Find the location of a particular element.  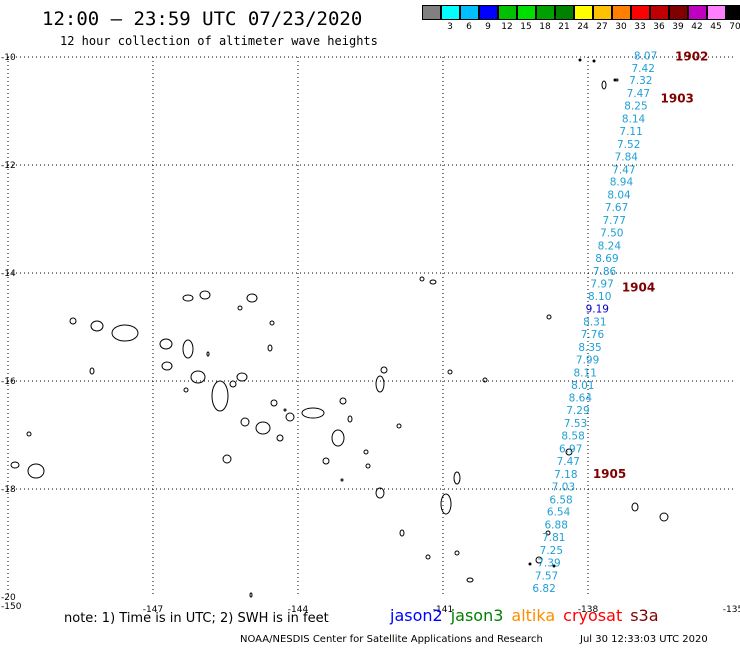

lat-tick-label: -14 is located at coordinates (8, 274).